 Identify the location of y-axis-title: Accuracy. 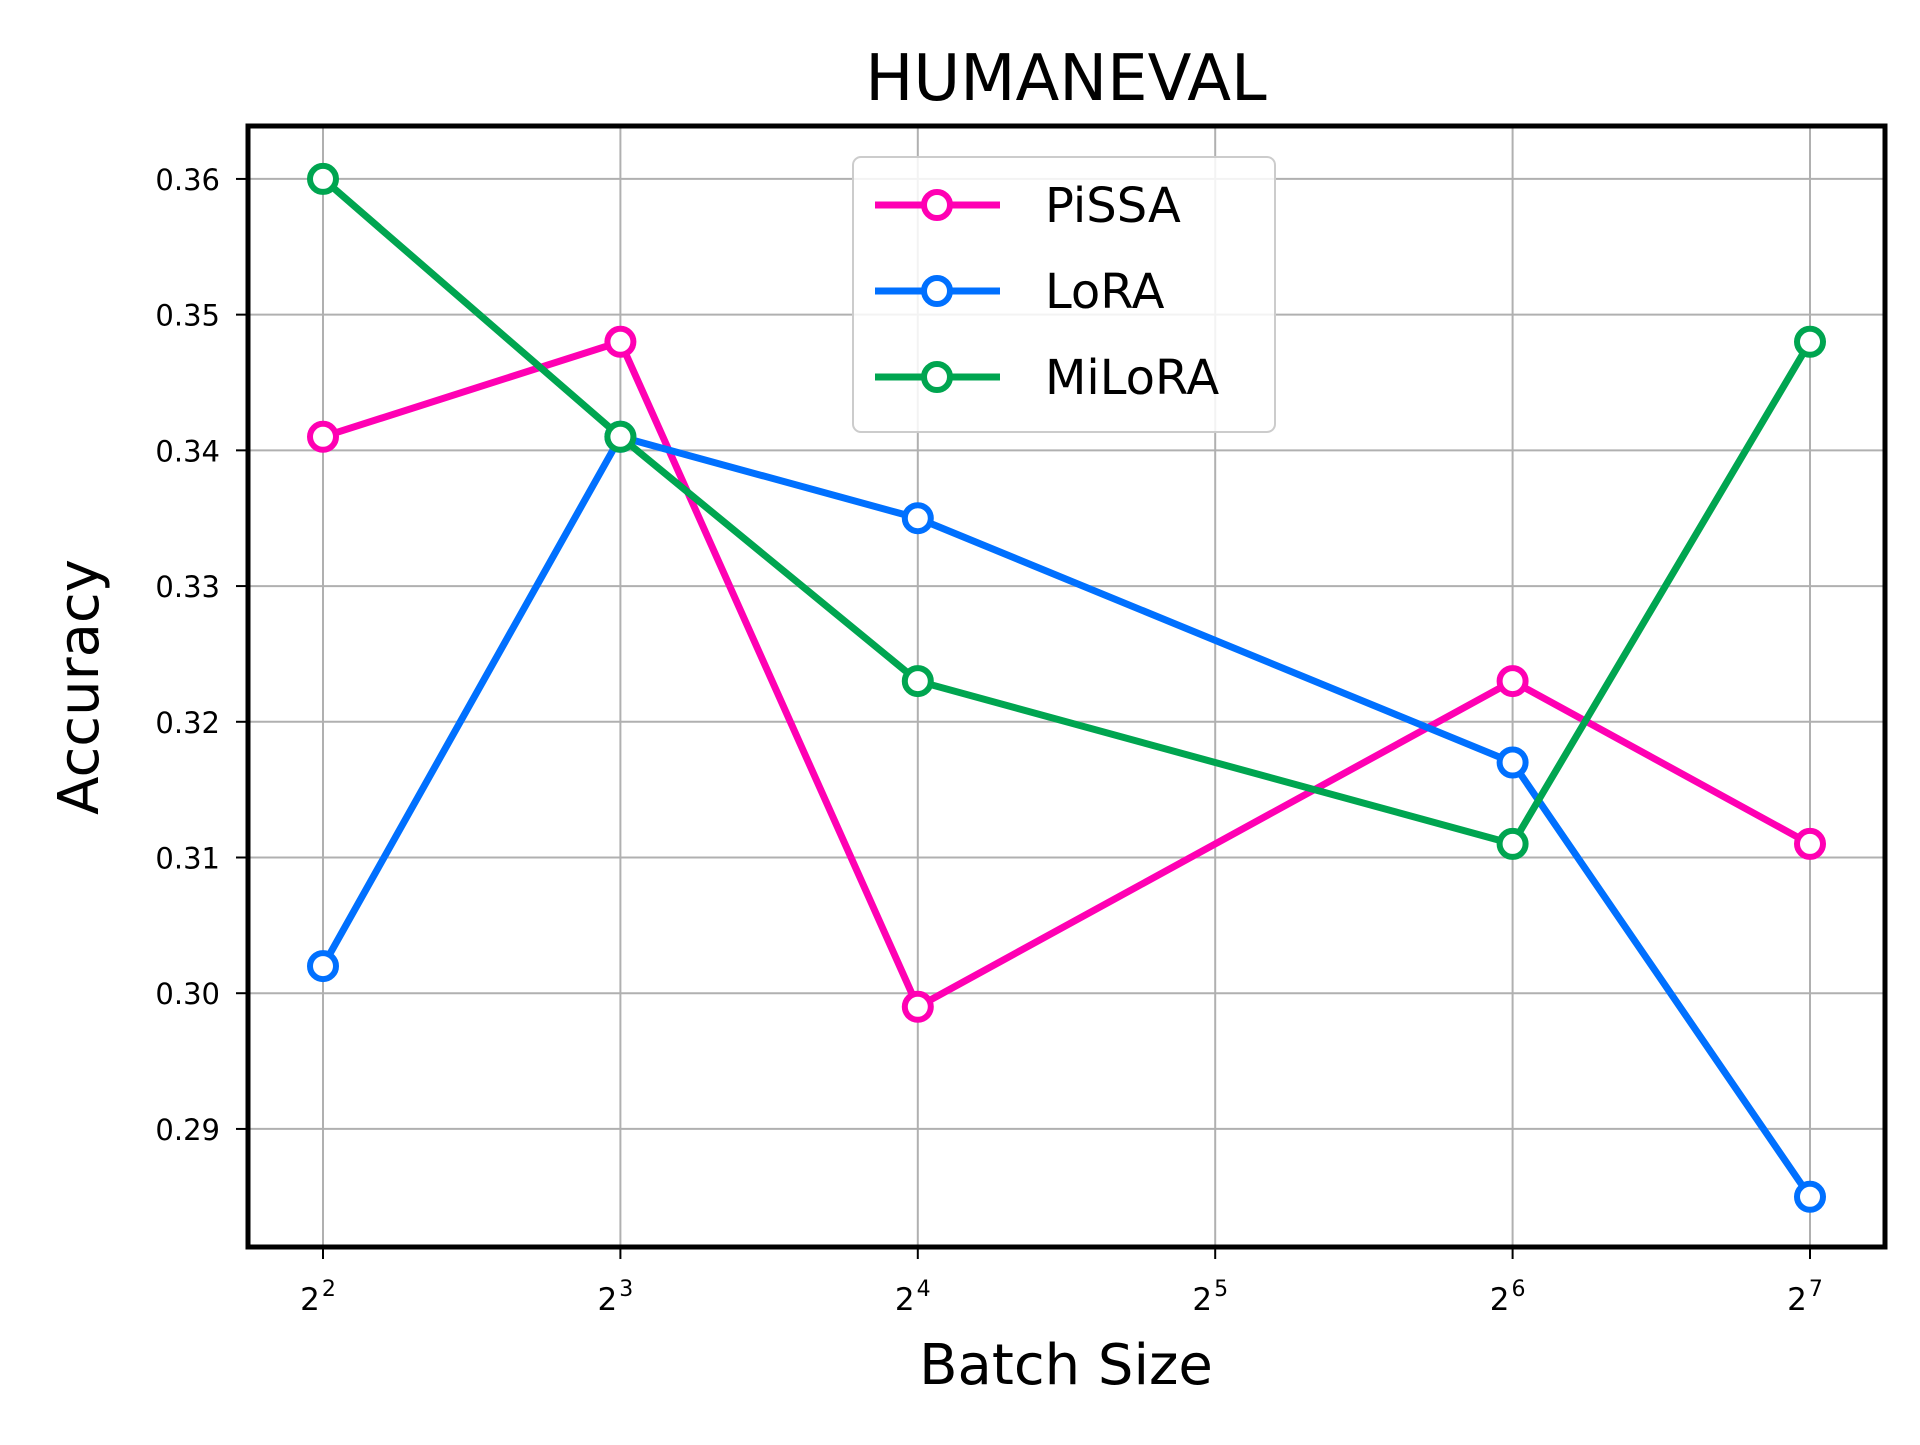
(79, 687).